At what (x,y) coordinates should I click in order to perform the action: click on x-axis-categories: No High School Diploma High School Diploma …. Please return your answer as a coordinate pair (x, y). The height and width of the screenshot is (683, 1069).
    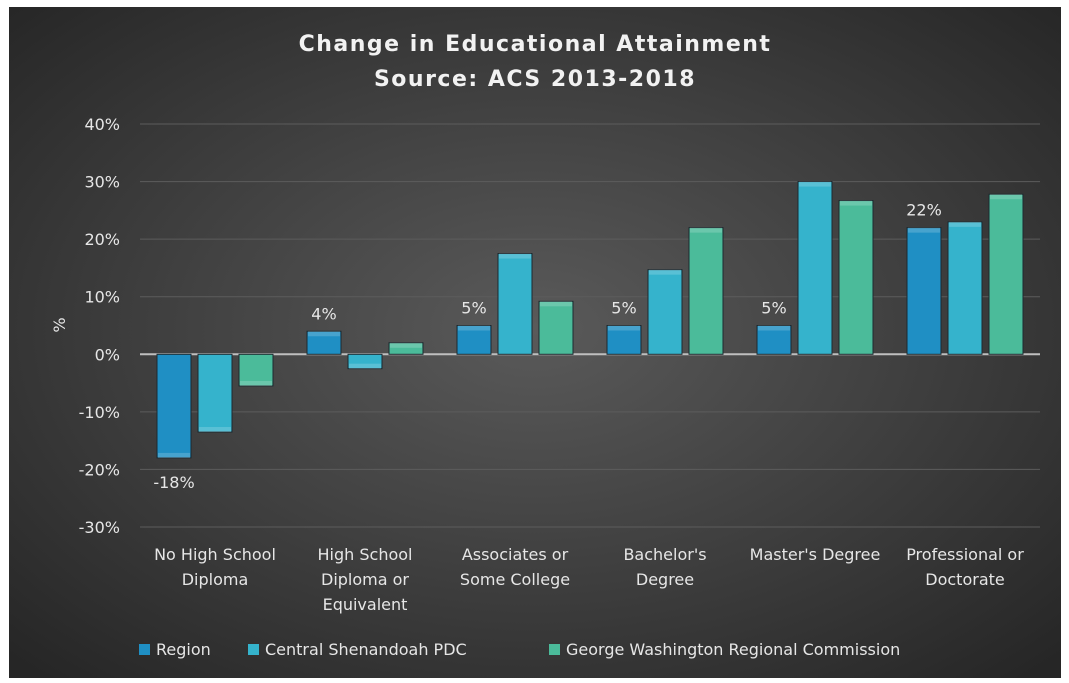
    Looking at the image, I should click on (589, 579).